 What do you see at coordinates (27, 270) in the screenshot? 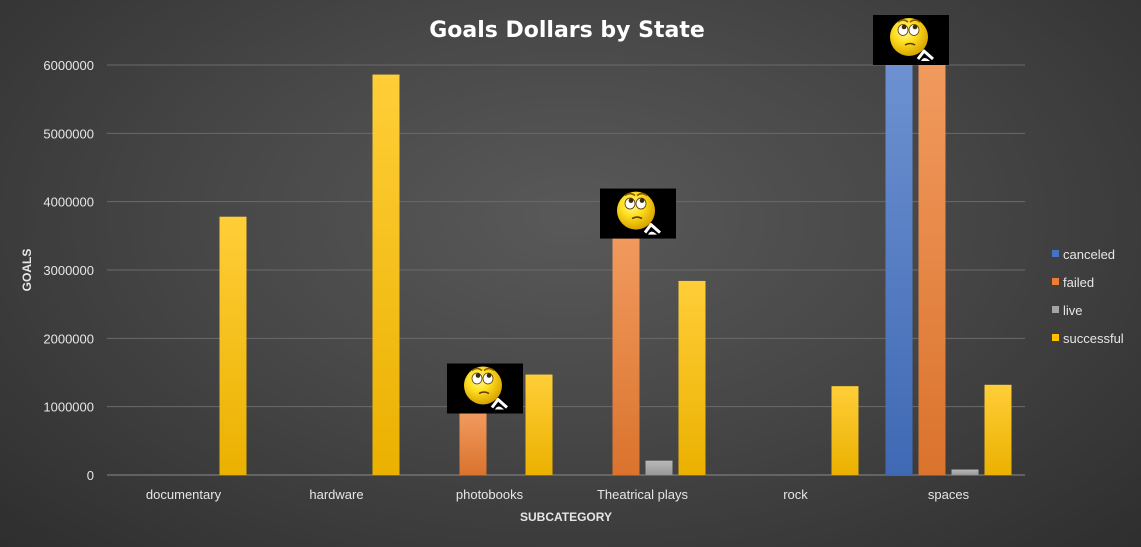
I see `y-axis-title: GOALS` at bounding box center [27, 270].